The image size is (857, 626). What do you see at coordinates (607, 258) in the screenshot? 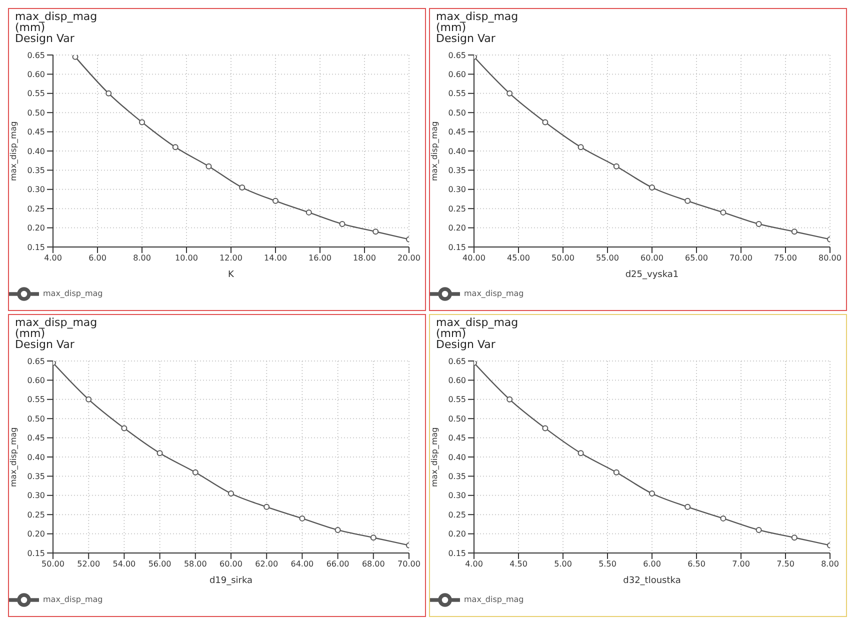
I see `x-tick-label: 55.00` at bounding box center [607, 258].